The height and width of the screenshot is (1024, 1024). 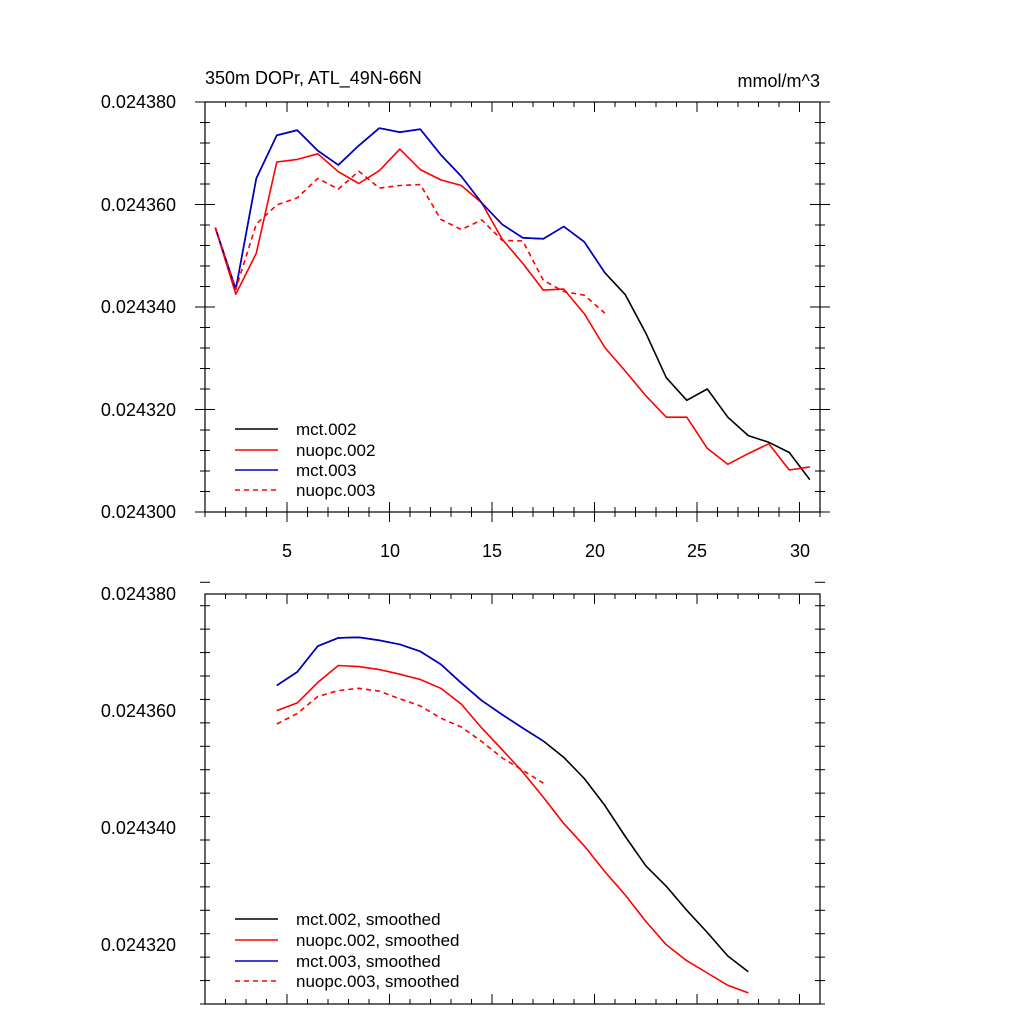 I want to click on top-chart-title: 350m DOPr, ATL_49N-66N, so click(x=313, y=78).